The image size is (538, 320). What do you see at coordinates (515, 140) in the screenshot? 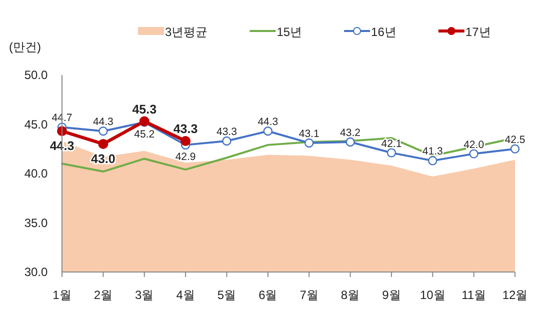
I see `data-label: 42.5` at bounding box center [515, 140].